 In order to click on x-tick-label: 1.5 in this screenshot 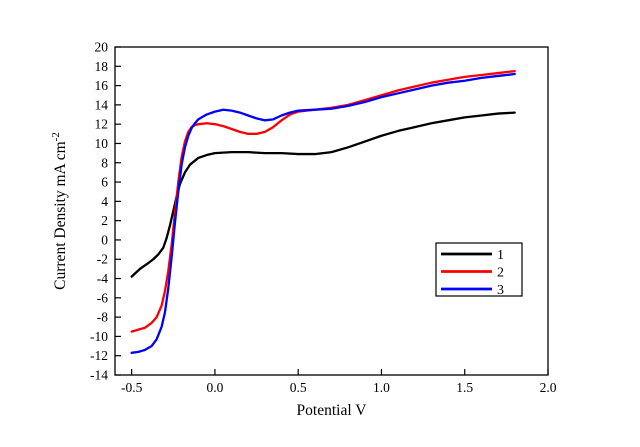, I will do `click(464, 387)`.